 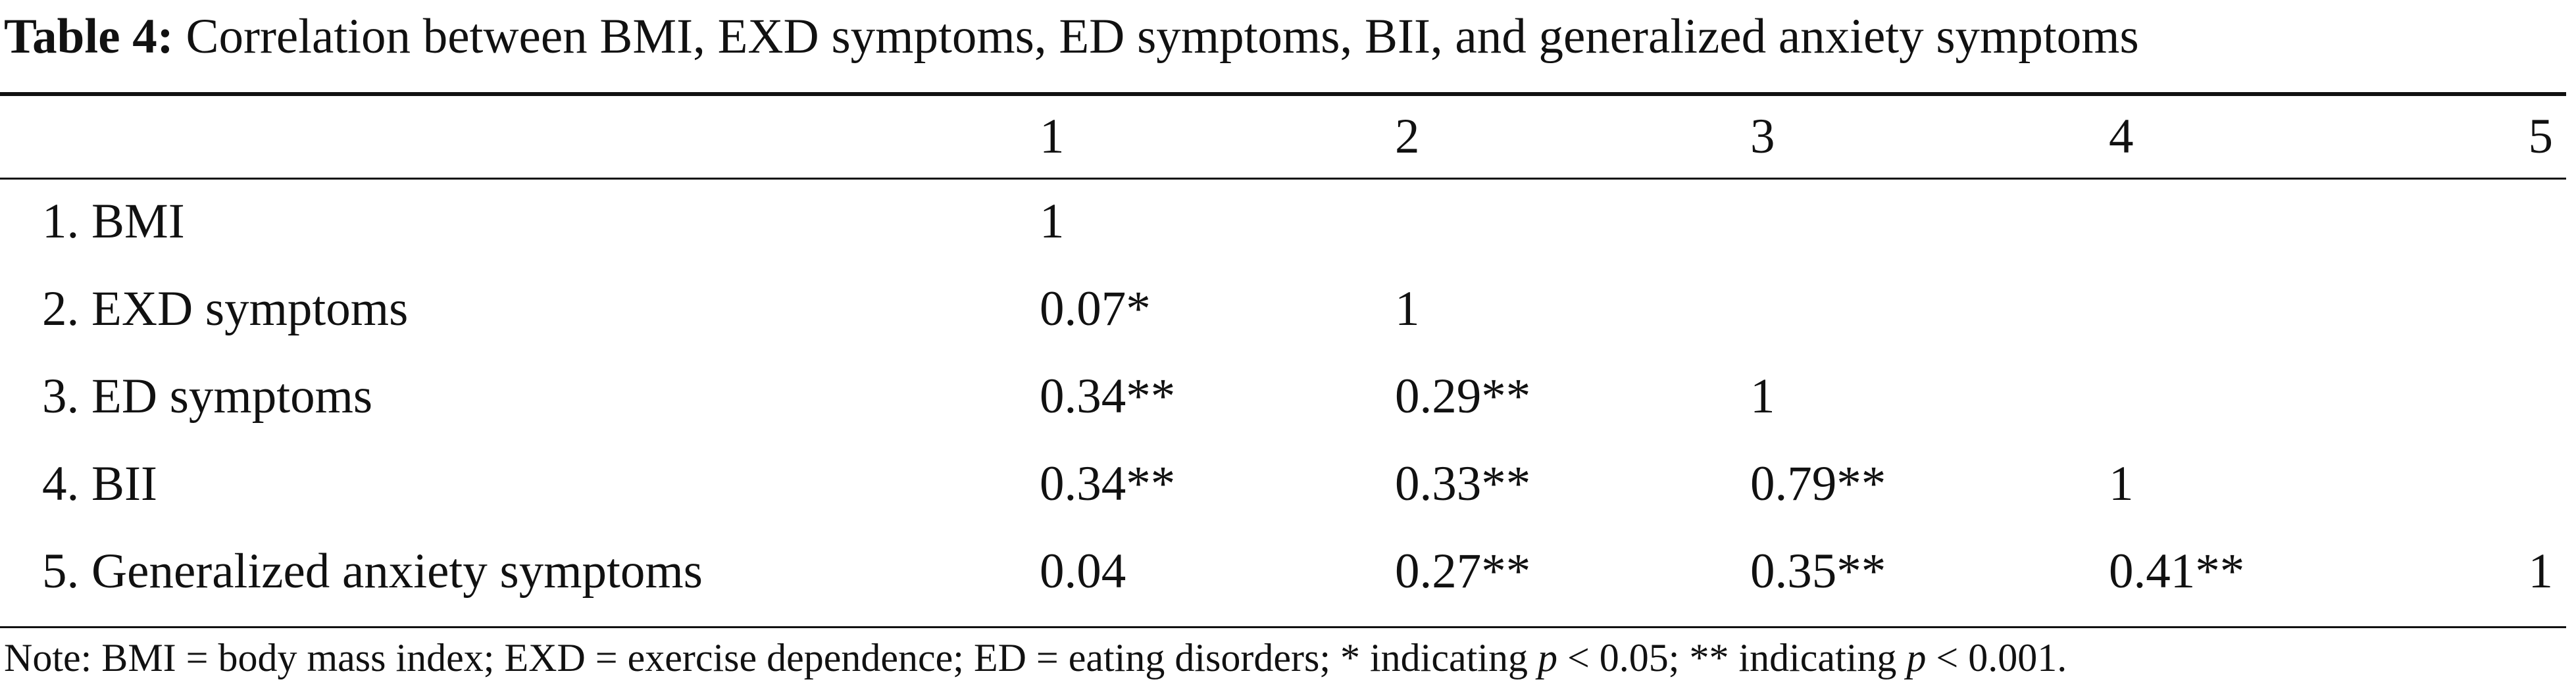 I want to click on table-cell: 0.35**, so click(x=1818, y=571).